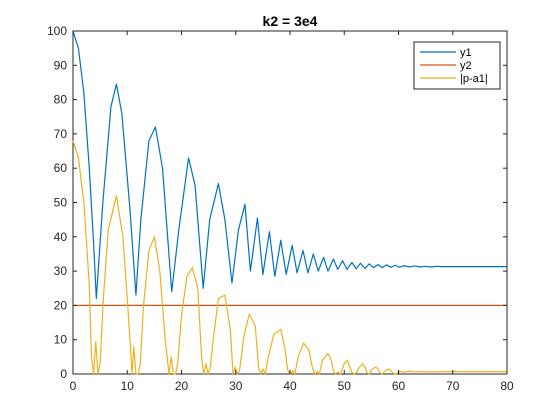 Image resolution: width=560 pixels, height=420 pixels. I want to click on y-tick-label: 60, so click(61, 168).